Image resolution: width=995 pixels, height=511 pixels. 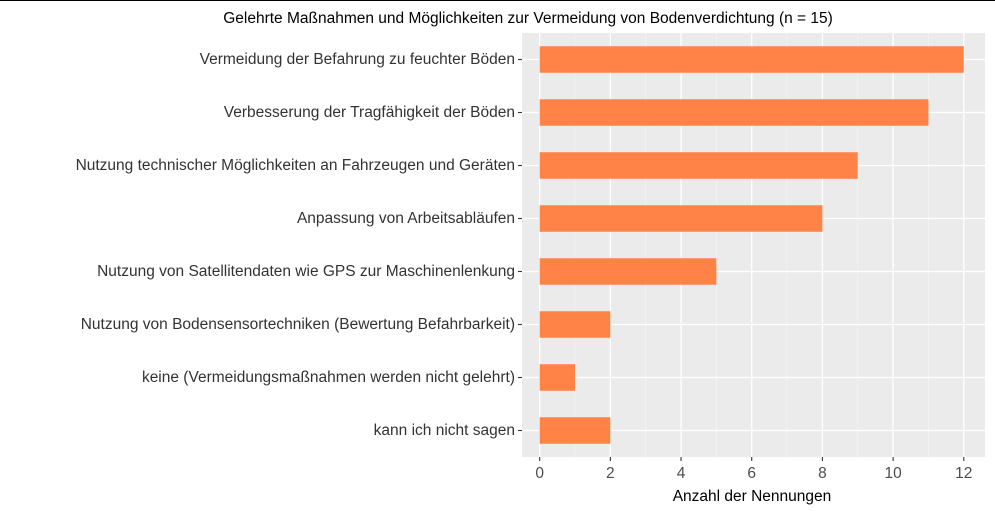 I want to click on x-tick-label: 10, so click(x=893, y=473).